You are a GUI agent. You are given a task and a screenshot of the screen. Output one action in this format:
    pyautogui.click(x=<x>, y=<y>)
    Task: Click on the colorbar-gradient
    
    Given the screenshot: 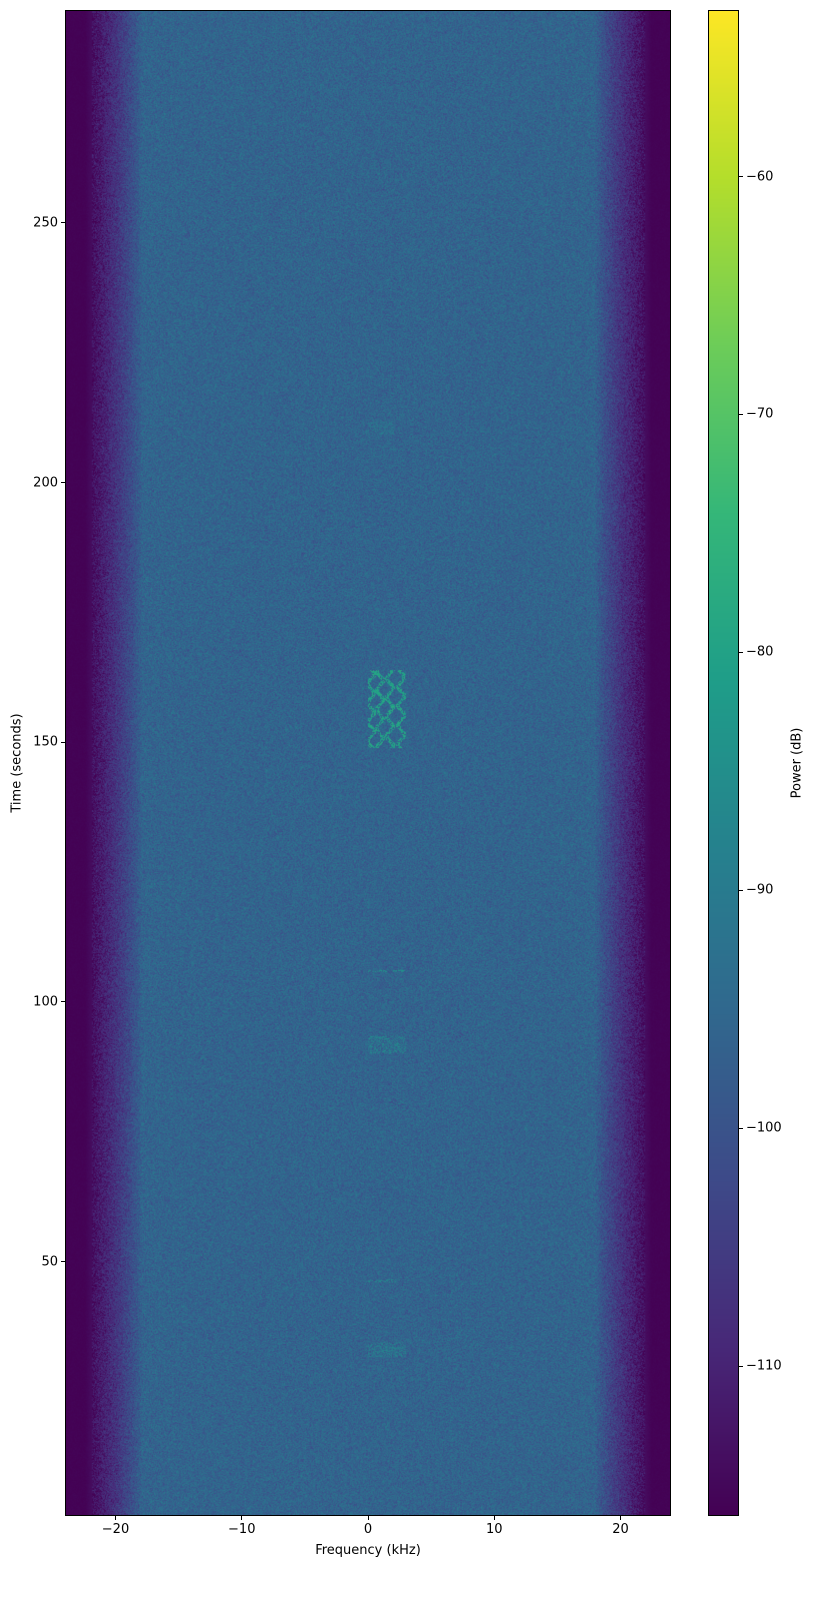 What is the action you would take?
    pyautogui.click(x=723, y=763)
    